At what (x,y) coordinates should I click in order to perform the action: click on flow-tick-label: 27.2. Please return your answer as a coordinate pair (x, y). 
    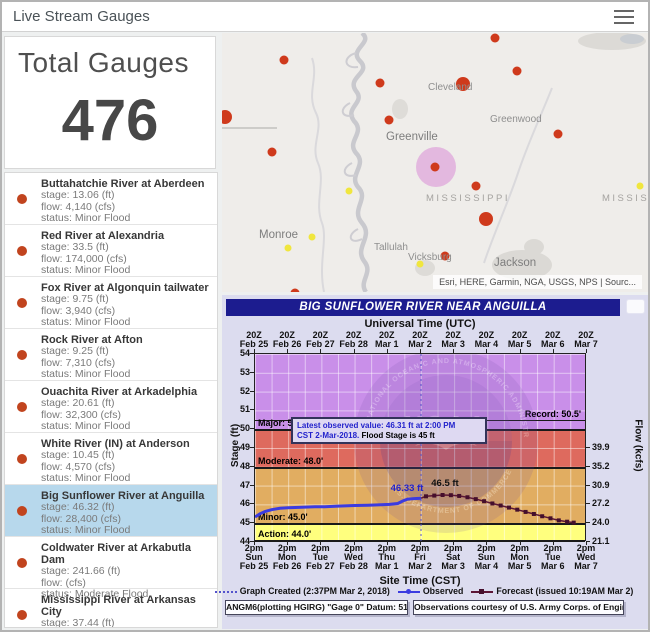
    Looking at the image, I should click on (601, 503).